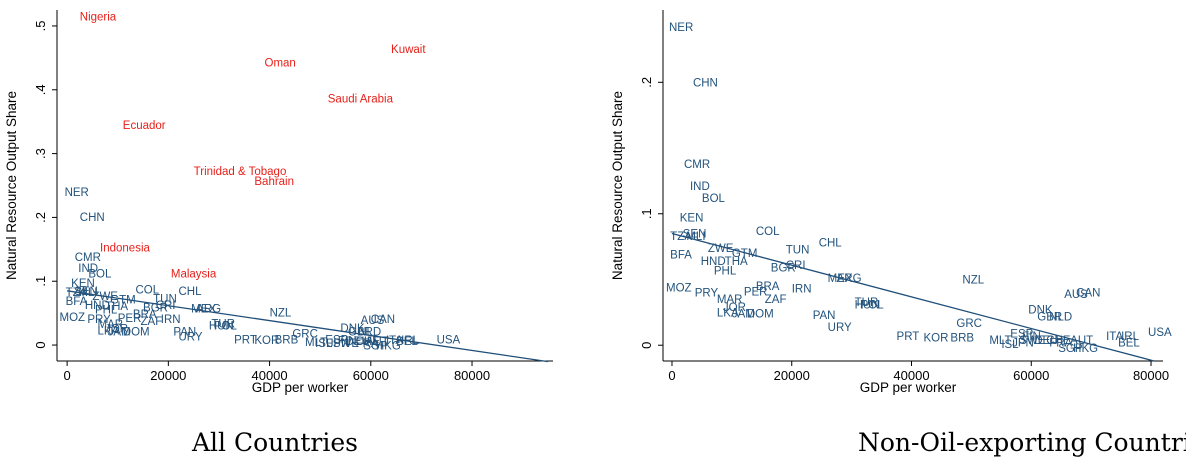  I want to click on point-label-indonesia: Indonesia, so click(125, 248).